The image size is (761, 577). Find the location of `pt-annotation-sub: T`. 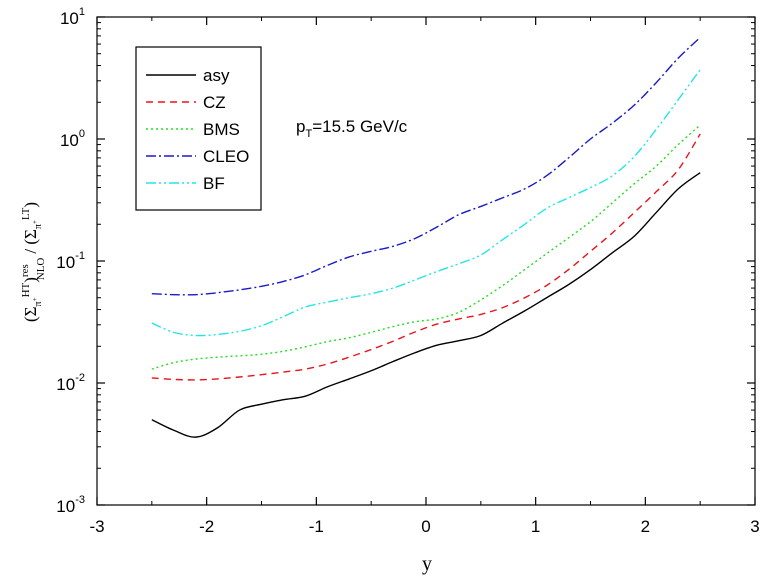

pt-annotation-sub: T is located at coordinates (308, 134).